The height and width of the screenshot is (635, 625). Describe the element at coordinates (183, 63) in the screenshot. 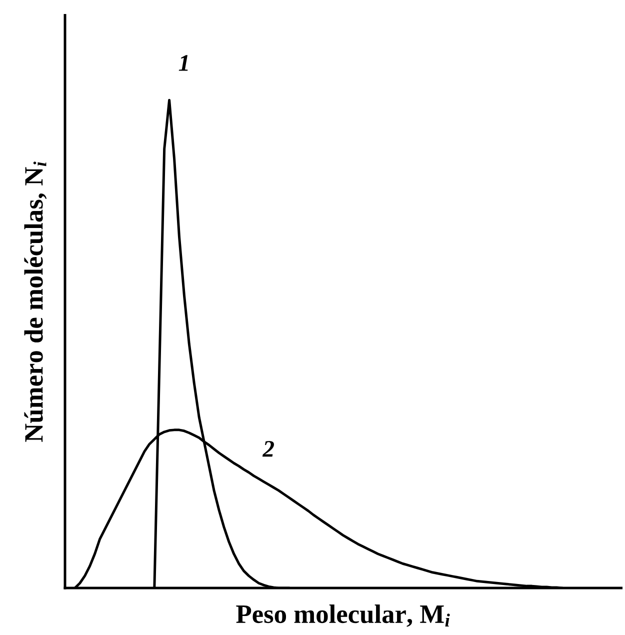

I see `series-label: 1` at that location.